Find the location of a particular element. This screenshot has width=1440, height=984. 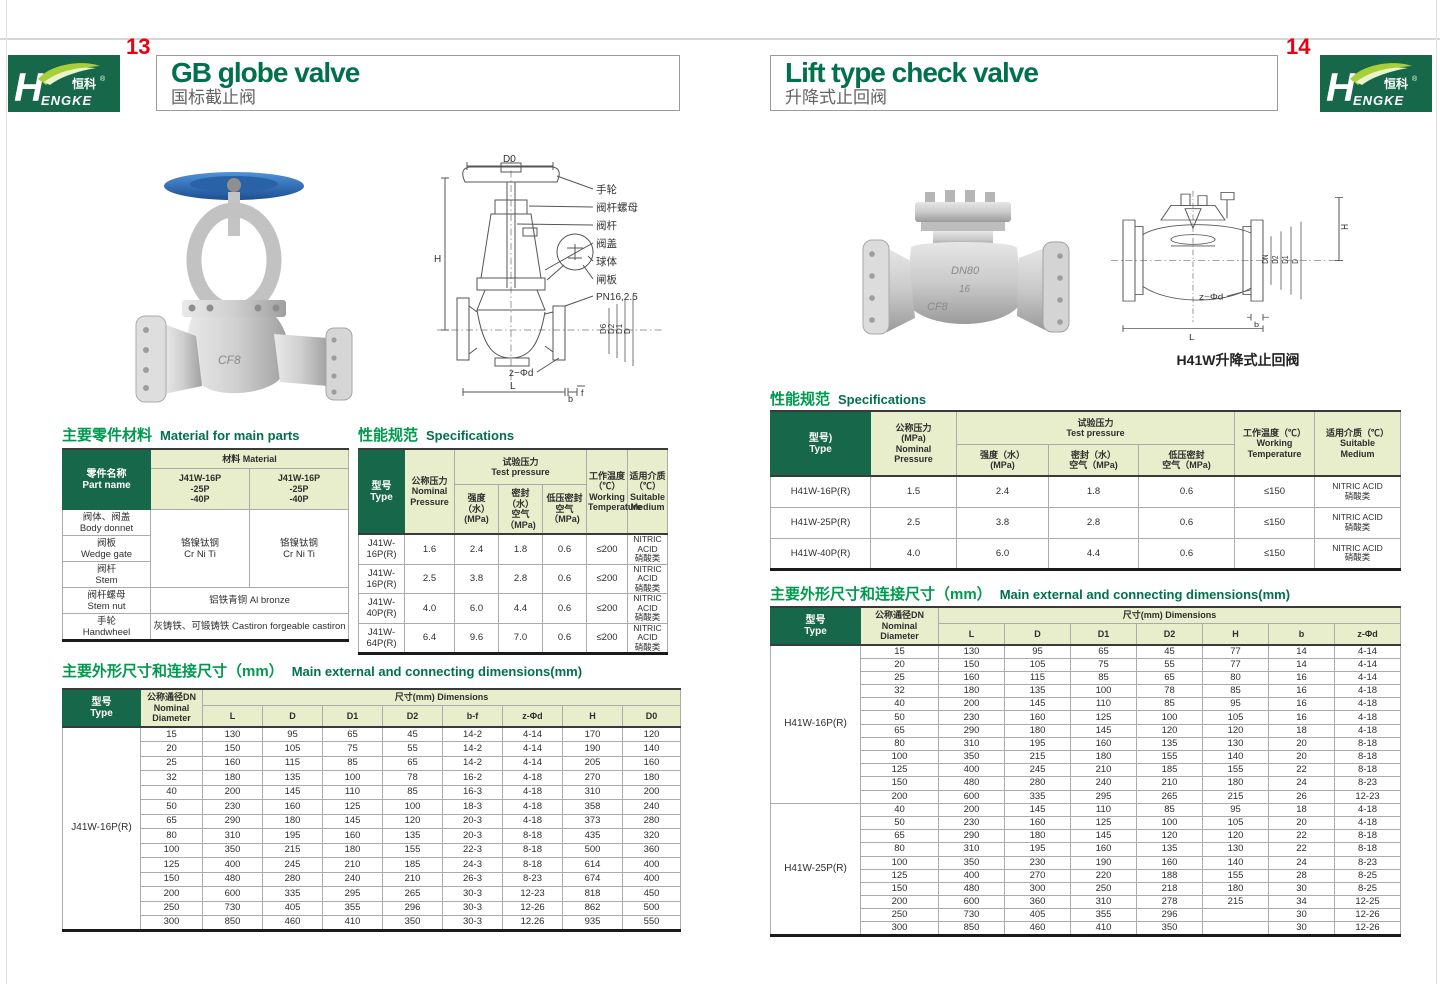

logo-leaf-highlight-icon is located at coordinates (1382, 76).